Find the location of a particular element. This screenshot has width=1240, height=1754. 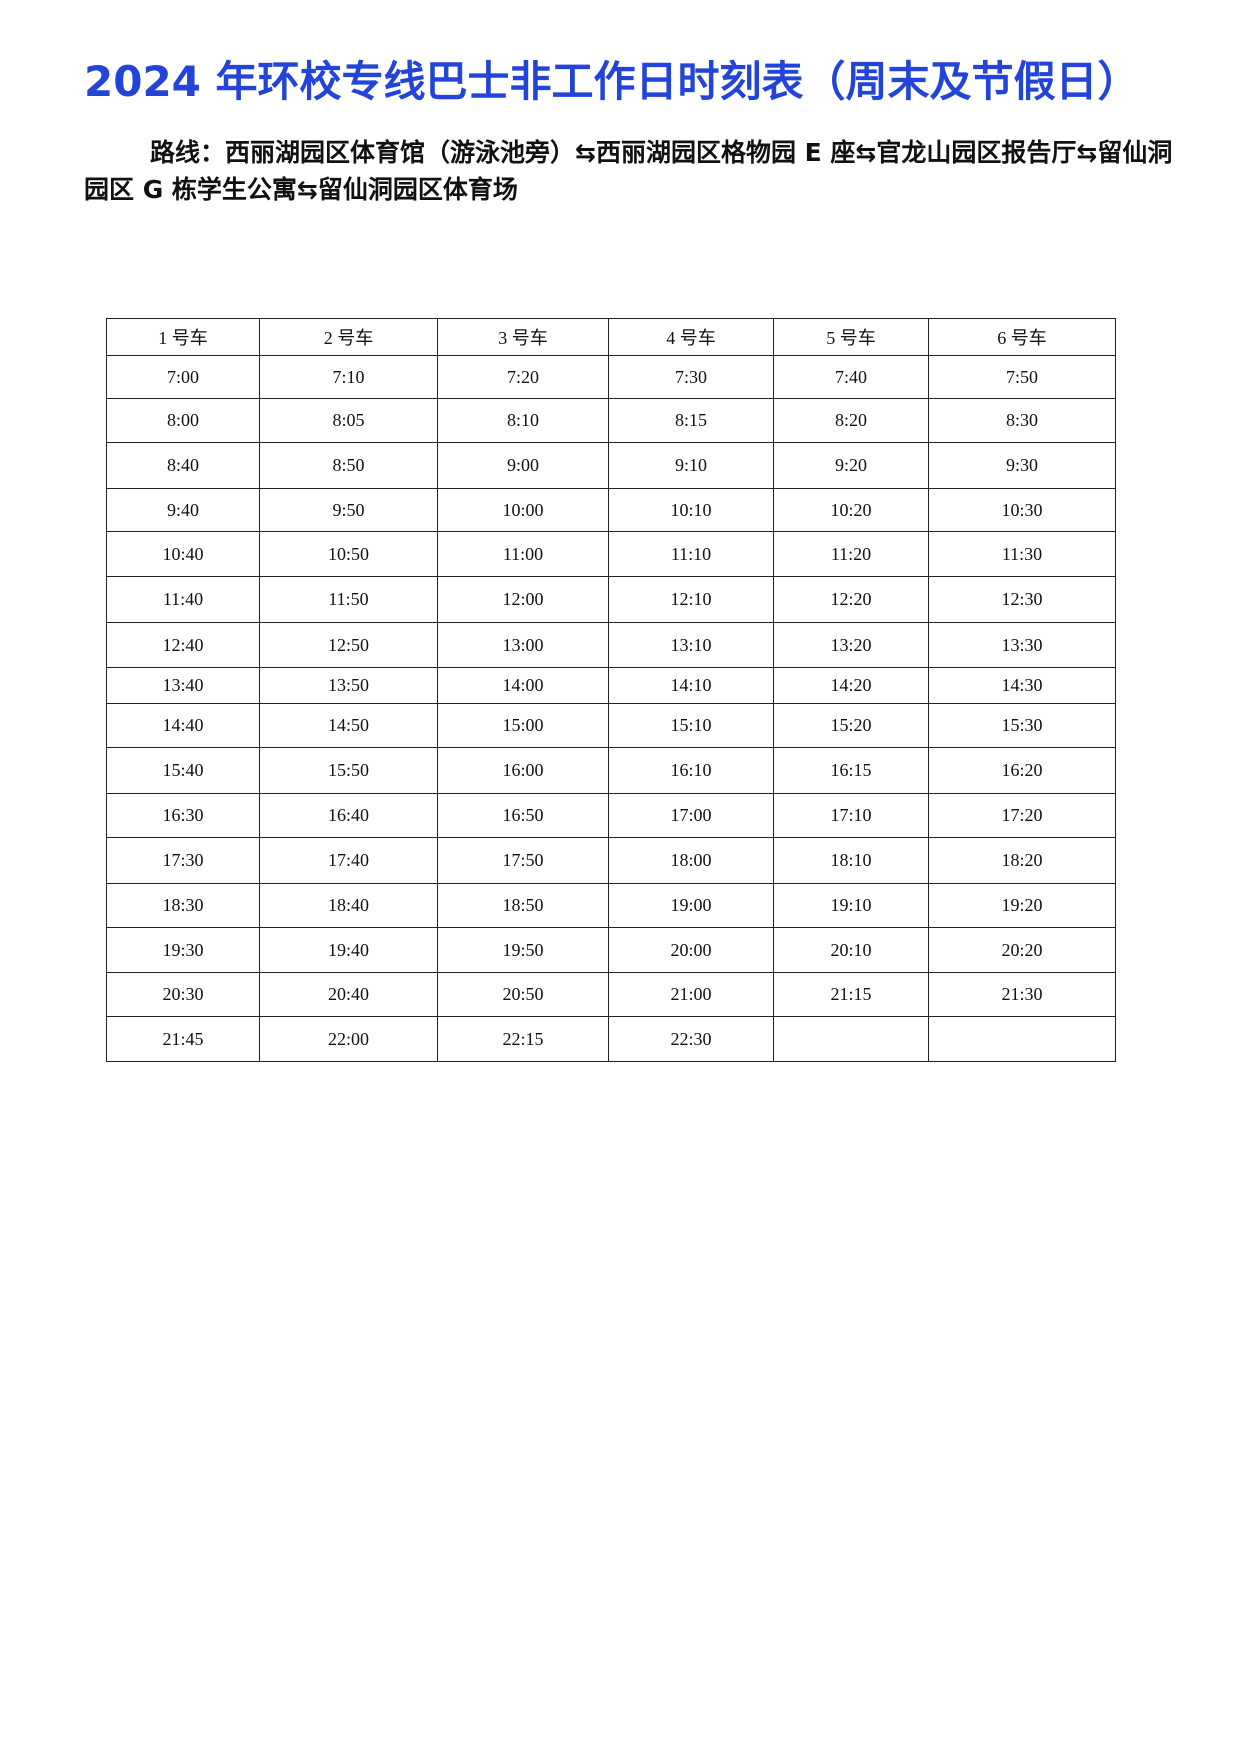

time-cell: 10:40 is located at coordinates (183, 554).